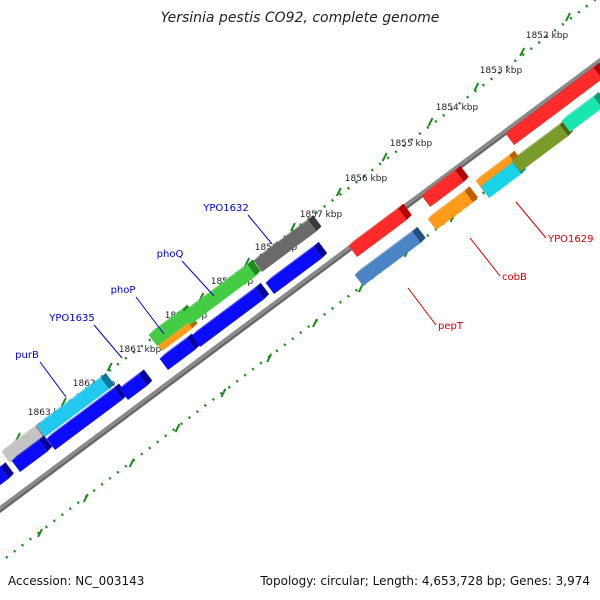 The image size is (600, 600). I want to click on gene-name: phoP, so click(123, 290).